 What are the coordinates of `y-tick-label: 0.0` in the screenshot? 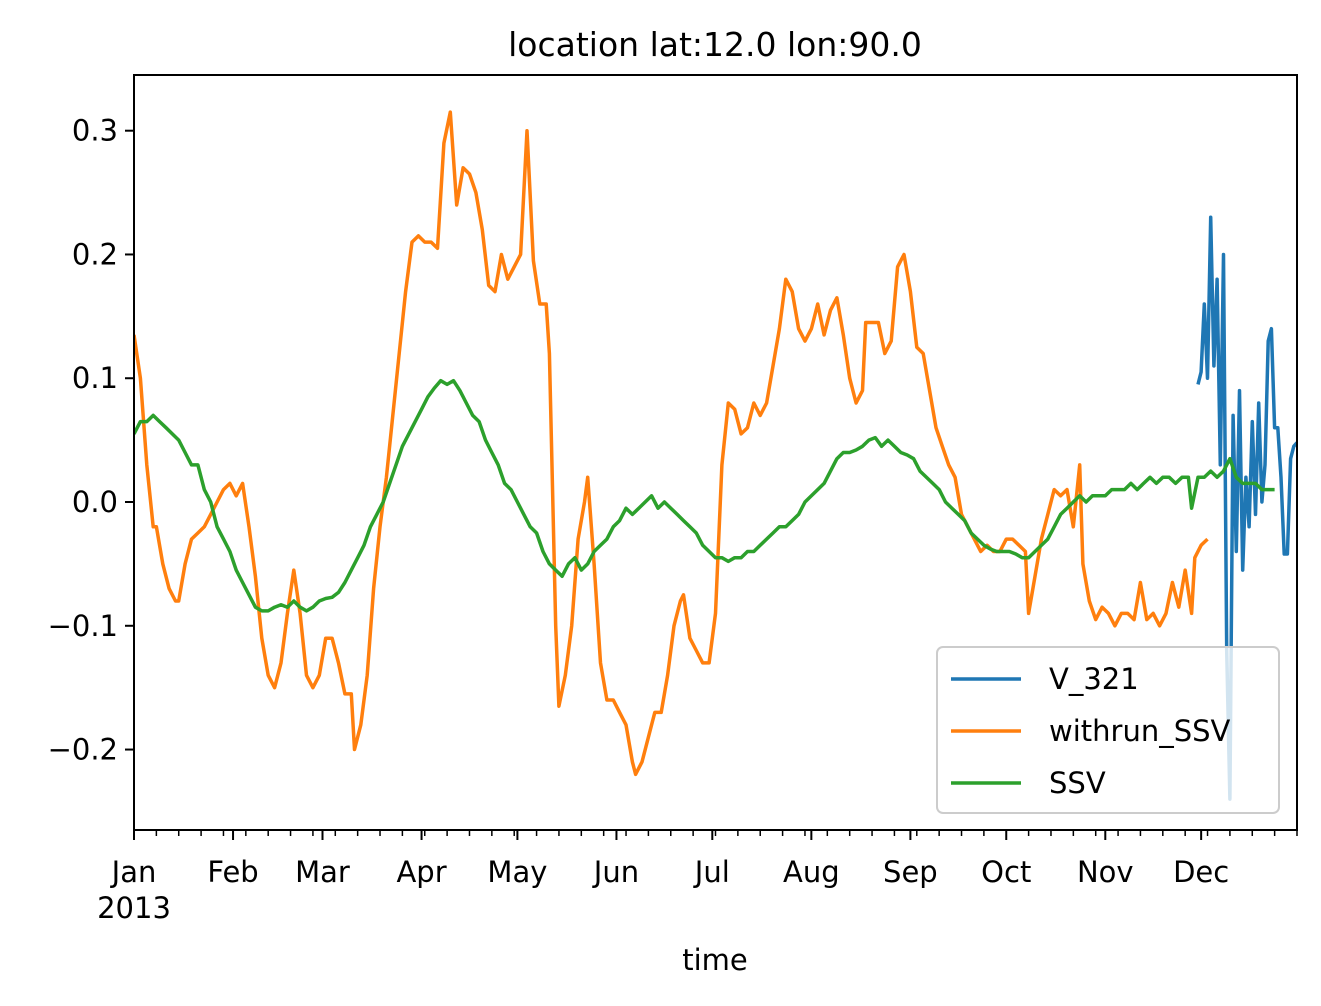 It's located at (95, 502).